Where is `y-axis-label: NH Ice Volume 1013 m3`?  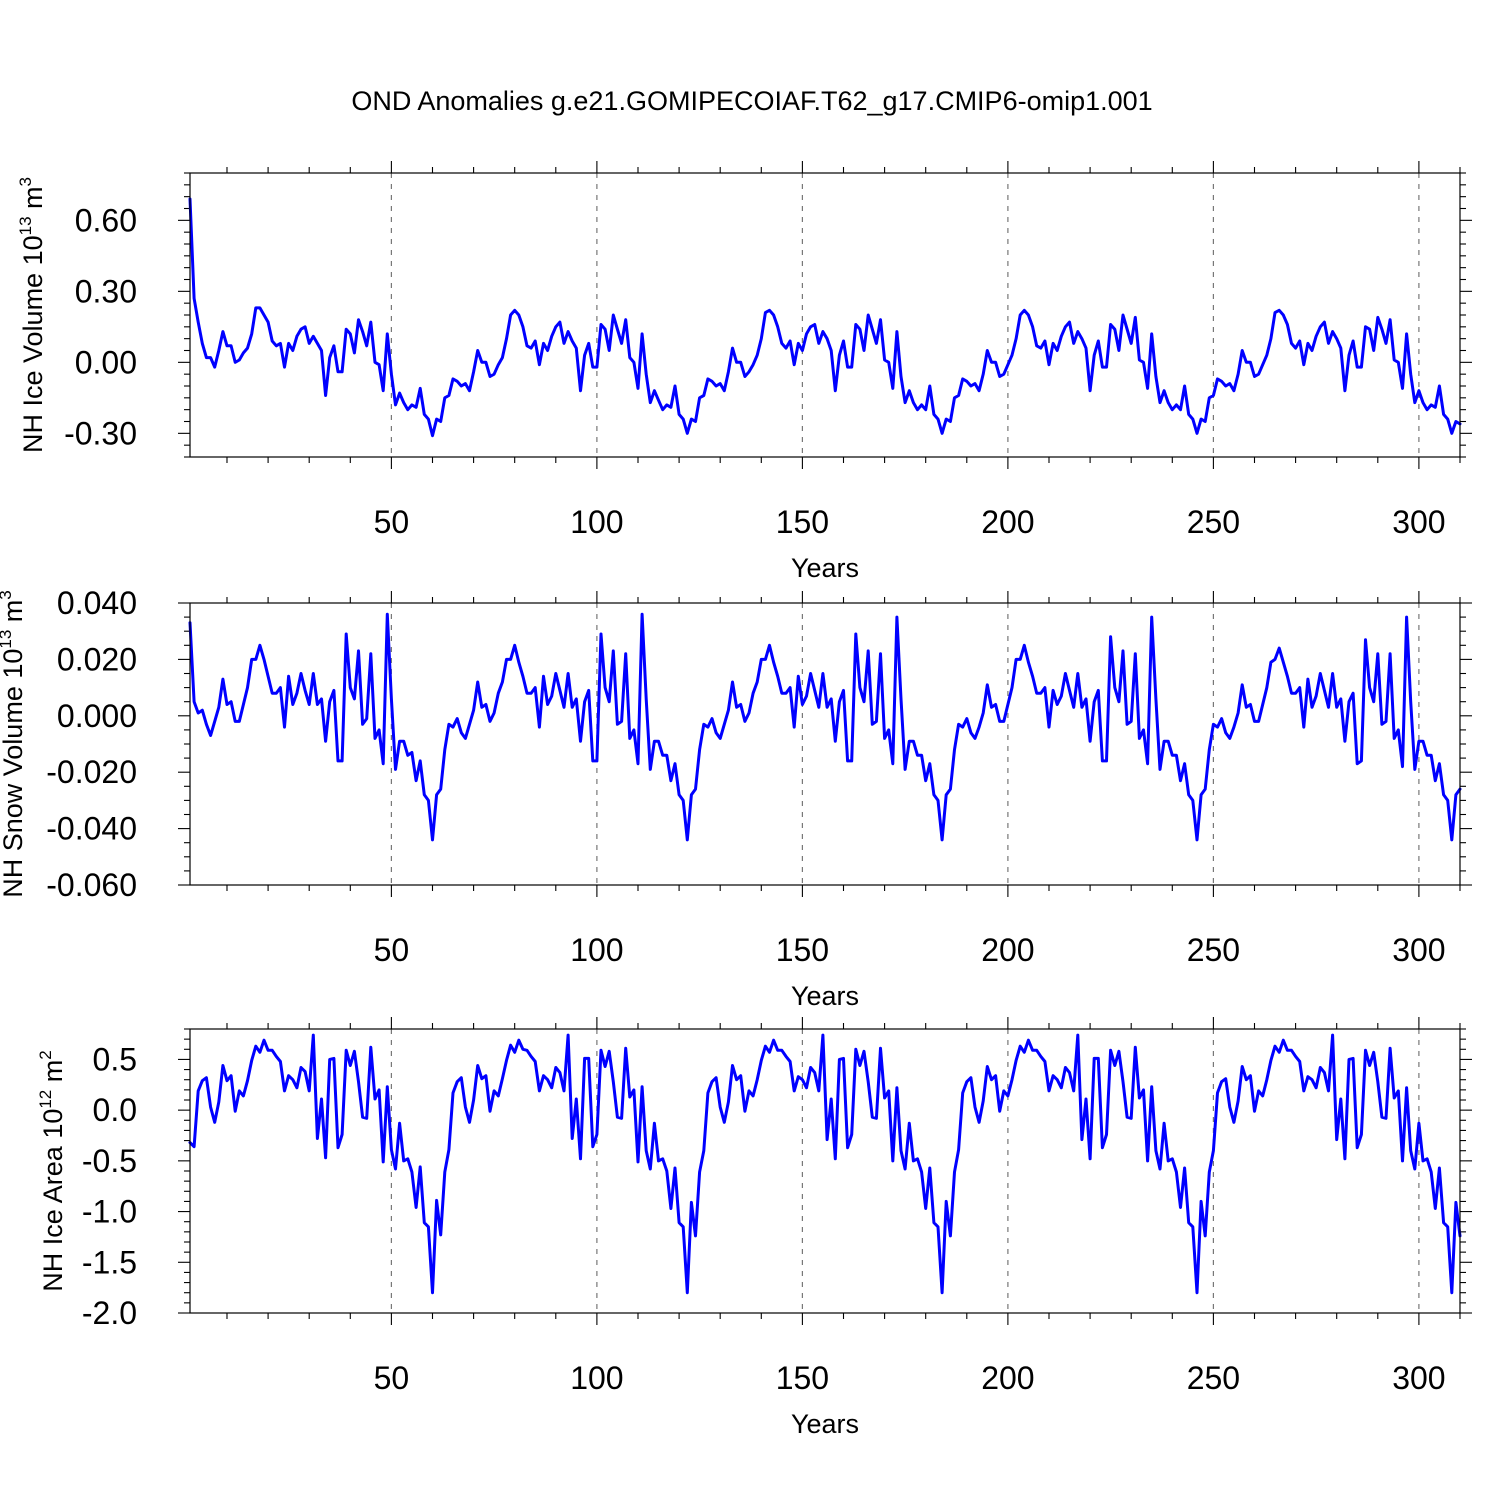
y-axis-label: NH Ice Volume 1013 m3 is located at coordinates (32, 315).